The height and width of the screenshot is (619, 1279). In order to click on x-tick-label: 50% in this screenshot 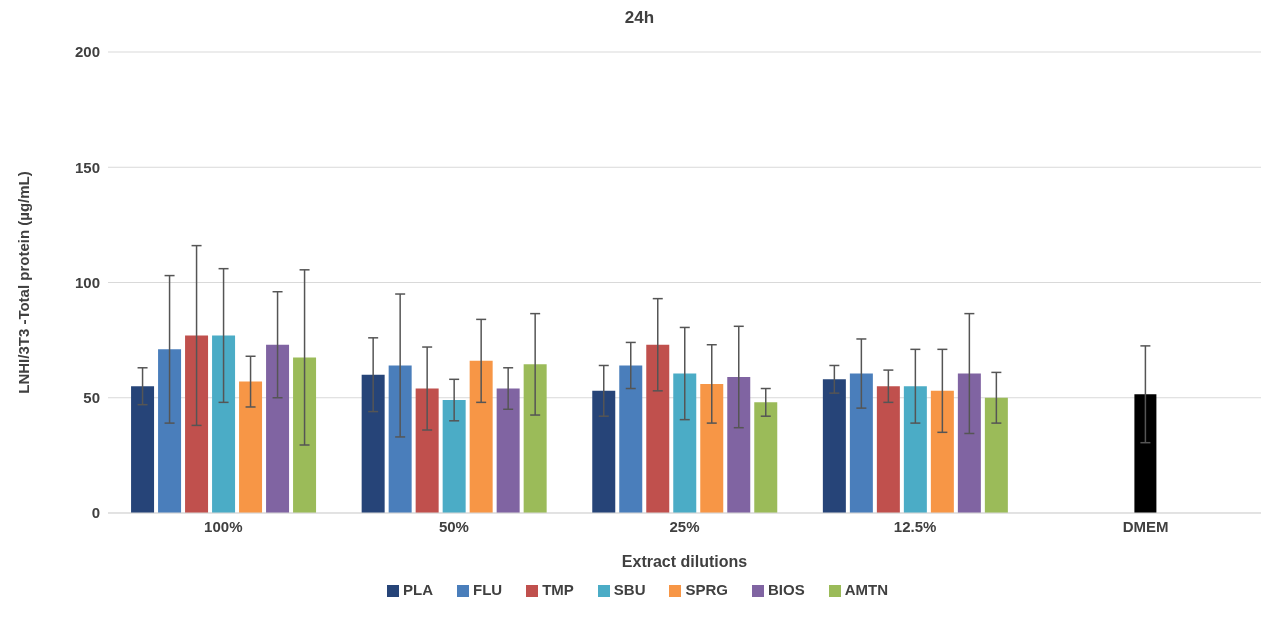, I will do `click(453, 526)`.